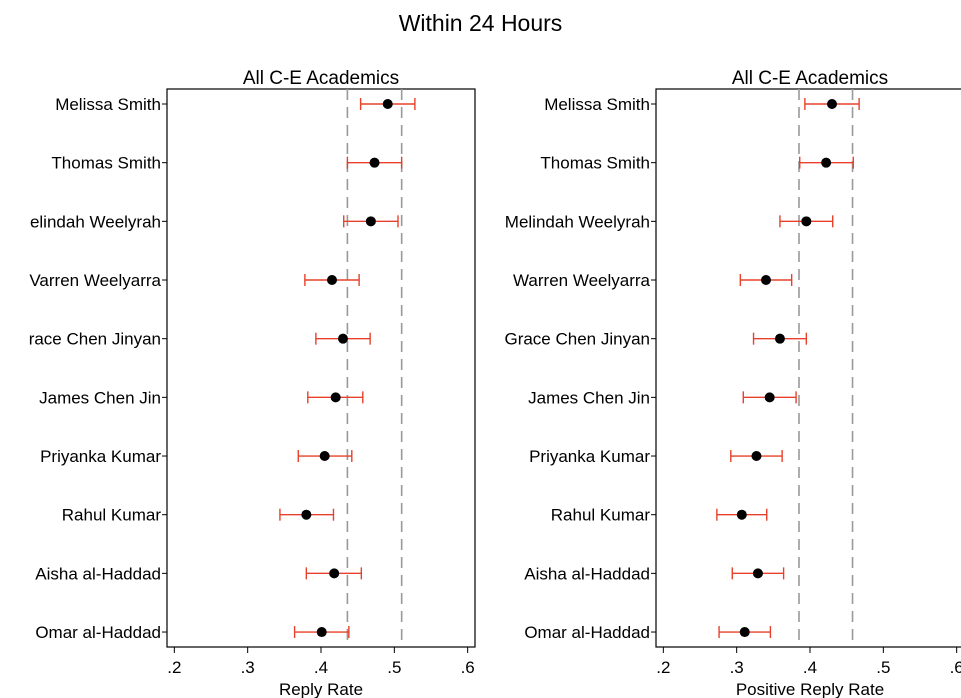 This screenshot has height=698, width=961. Describe the element at coordinates (95, 221) in the screenshot. I see `y-tick-label: elindah Weelyrah` at that location.